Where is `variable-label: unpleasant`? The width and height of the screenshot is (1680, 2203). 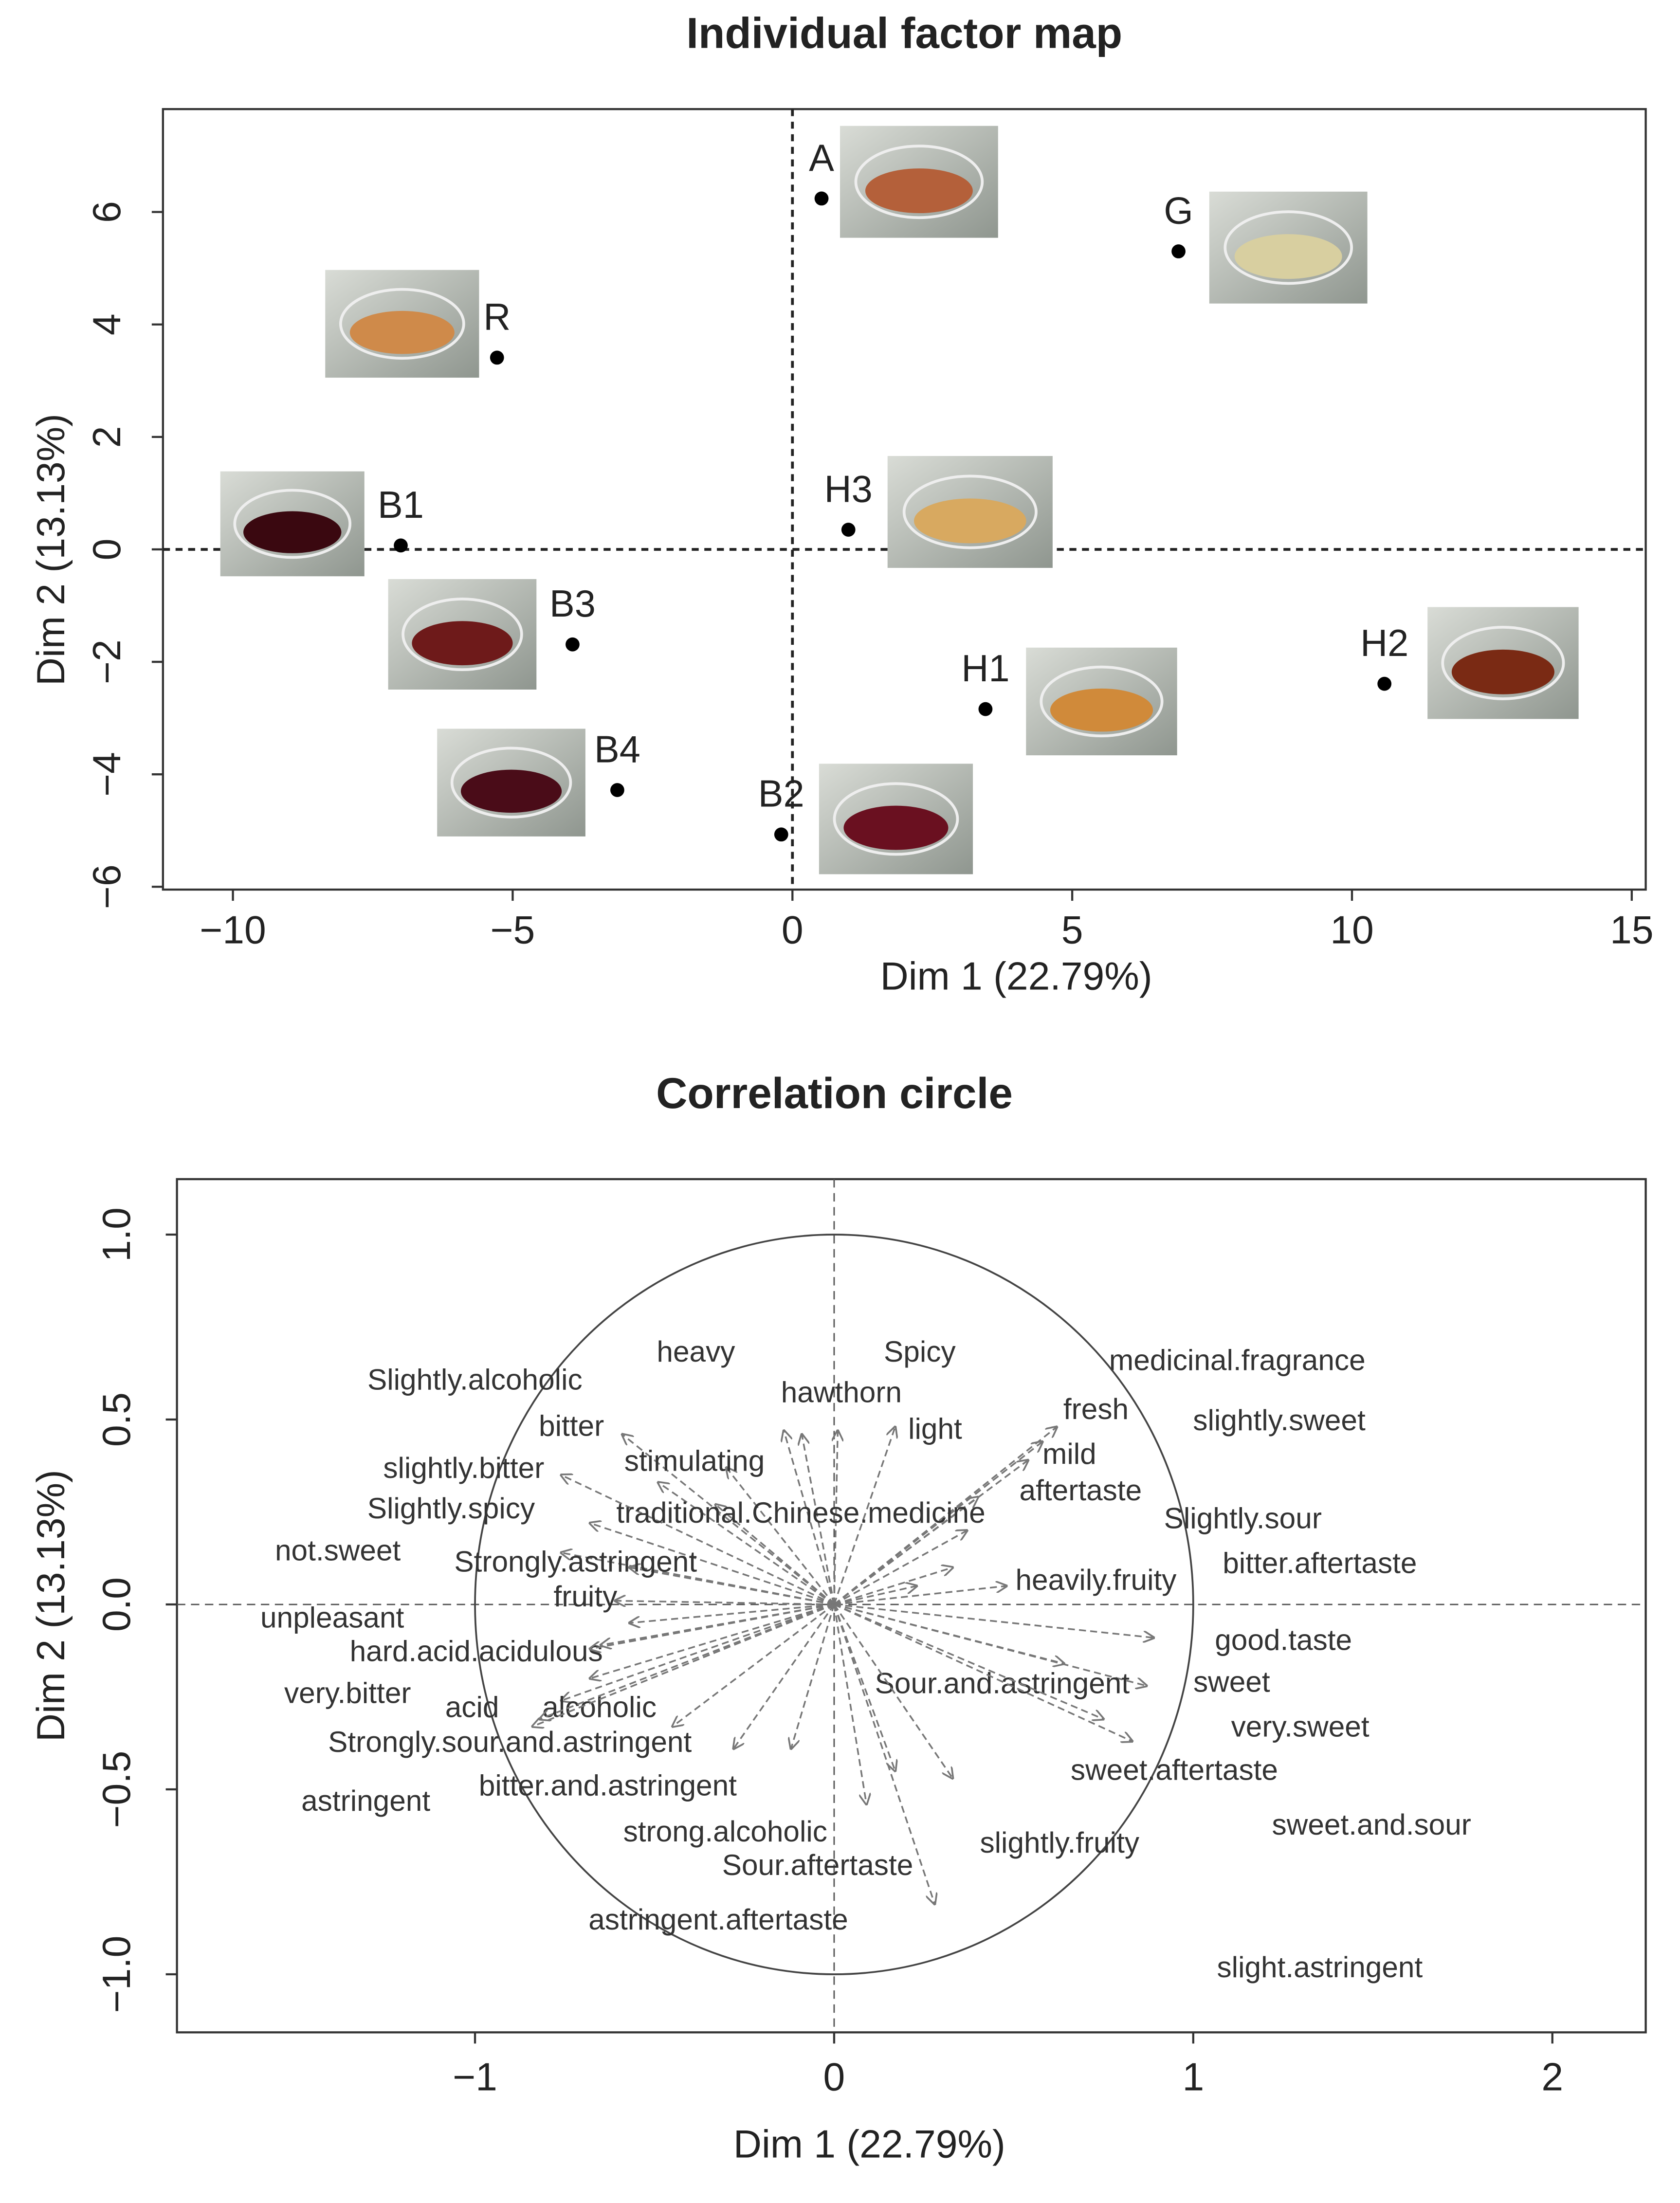 variable-label: unpleasant is located at coordinates (332, 1617).